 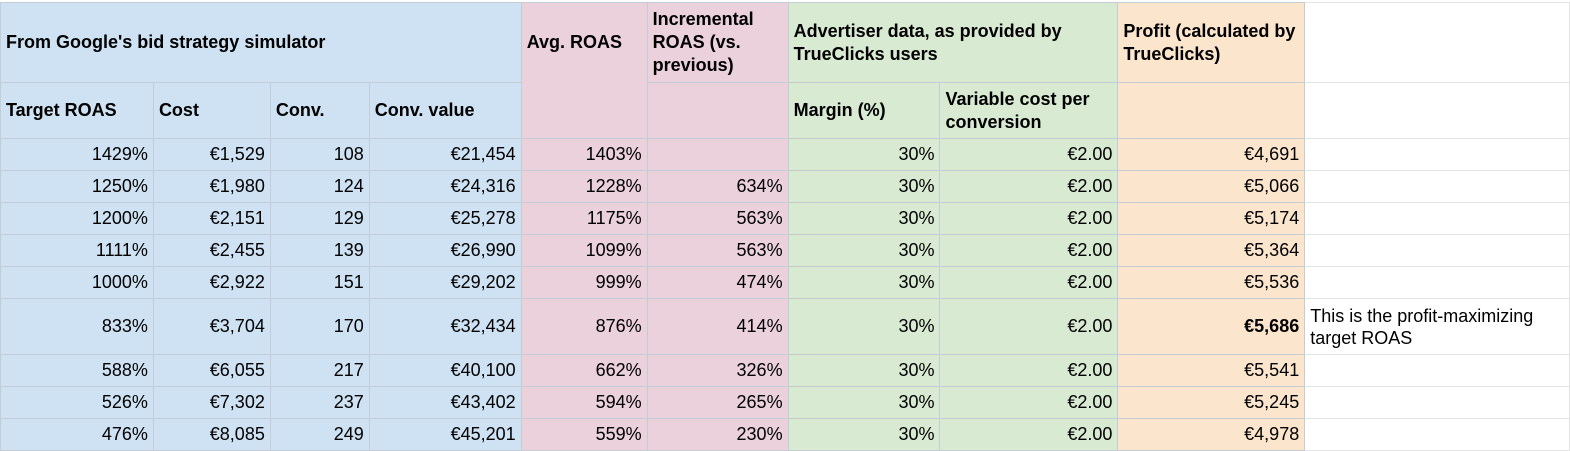 What do you see at coordinates (1211, 186) in the screenshot?
I see `cell-profit: €5,066` at bounding box center [1211, 186].